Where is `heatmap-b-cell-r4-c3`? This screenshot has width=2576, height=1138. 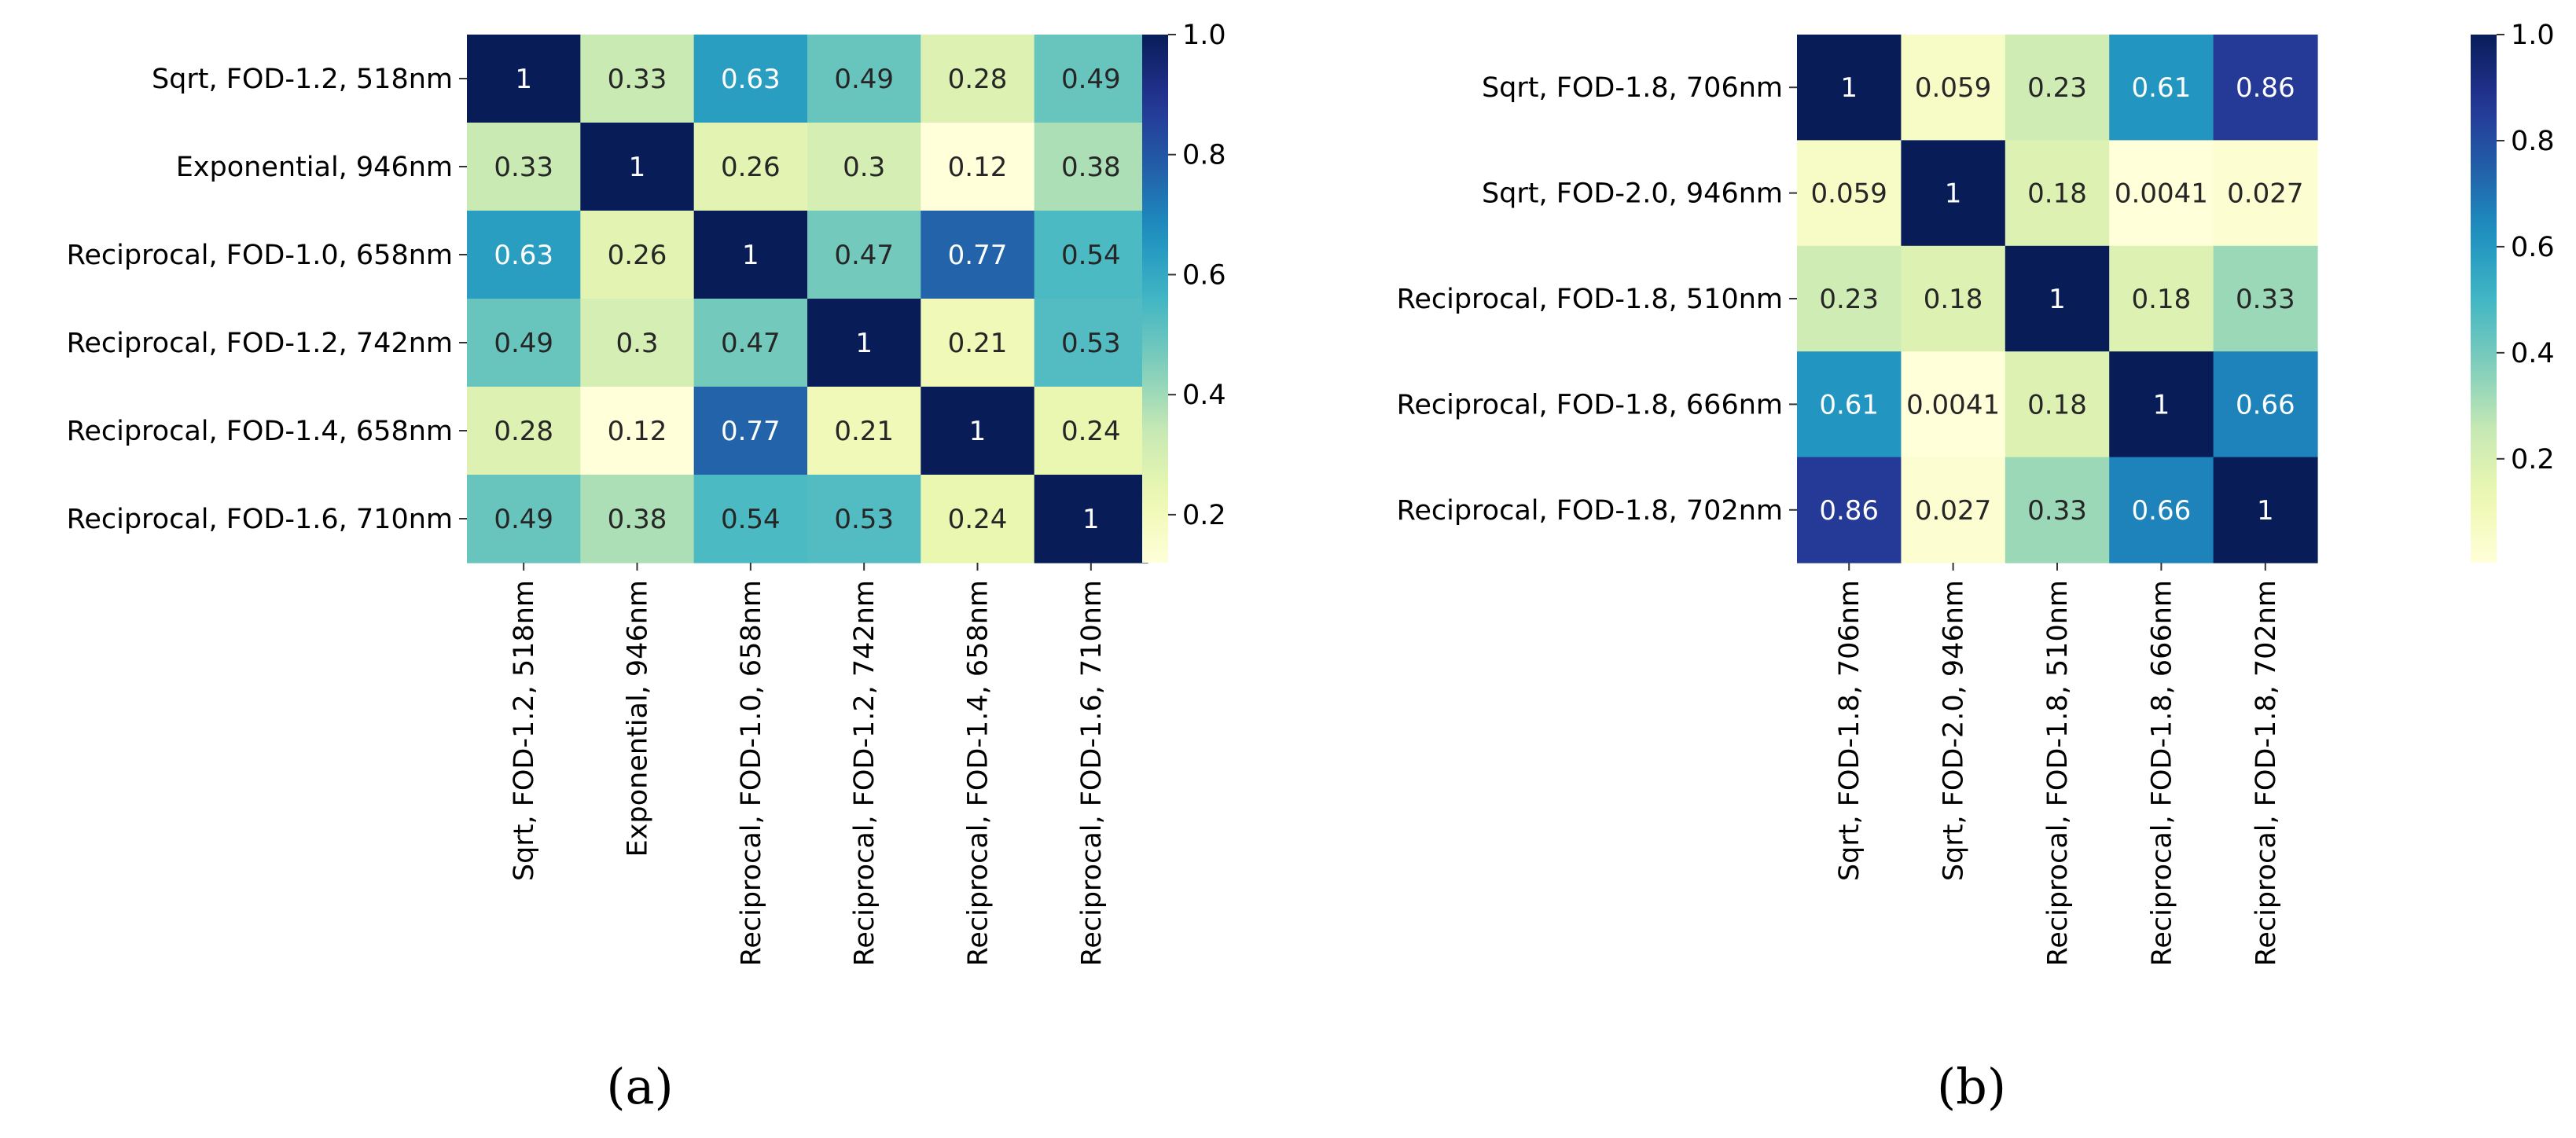 heatmap-b-cell-r4-c3 is located at coordinates (2161, 510).